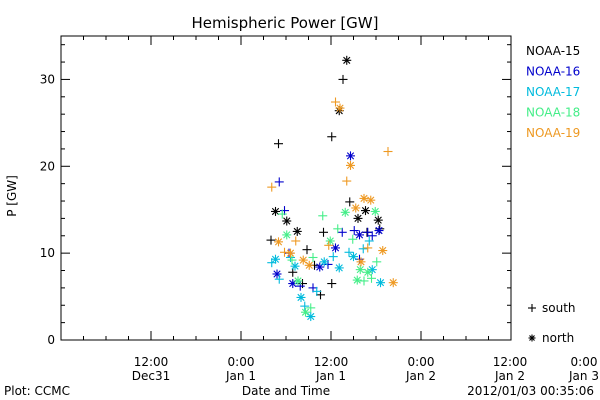 Image resolution: width=600 pixels, height=400 pixels. I want to click on chart-title: Hemispheric Power [GW], so click(285, 23).